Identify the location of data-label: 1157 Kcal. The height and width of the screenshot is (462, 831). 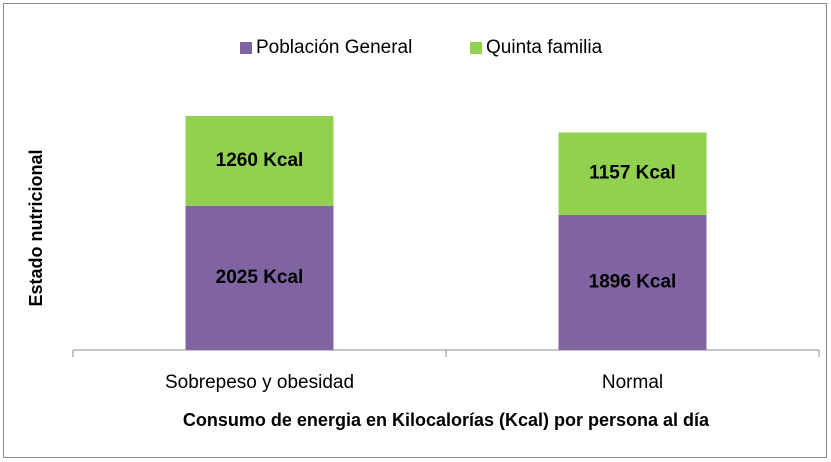
(632, 173).